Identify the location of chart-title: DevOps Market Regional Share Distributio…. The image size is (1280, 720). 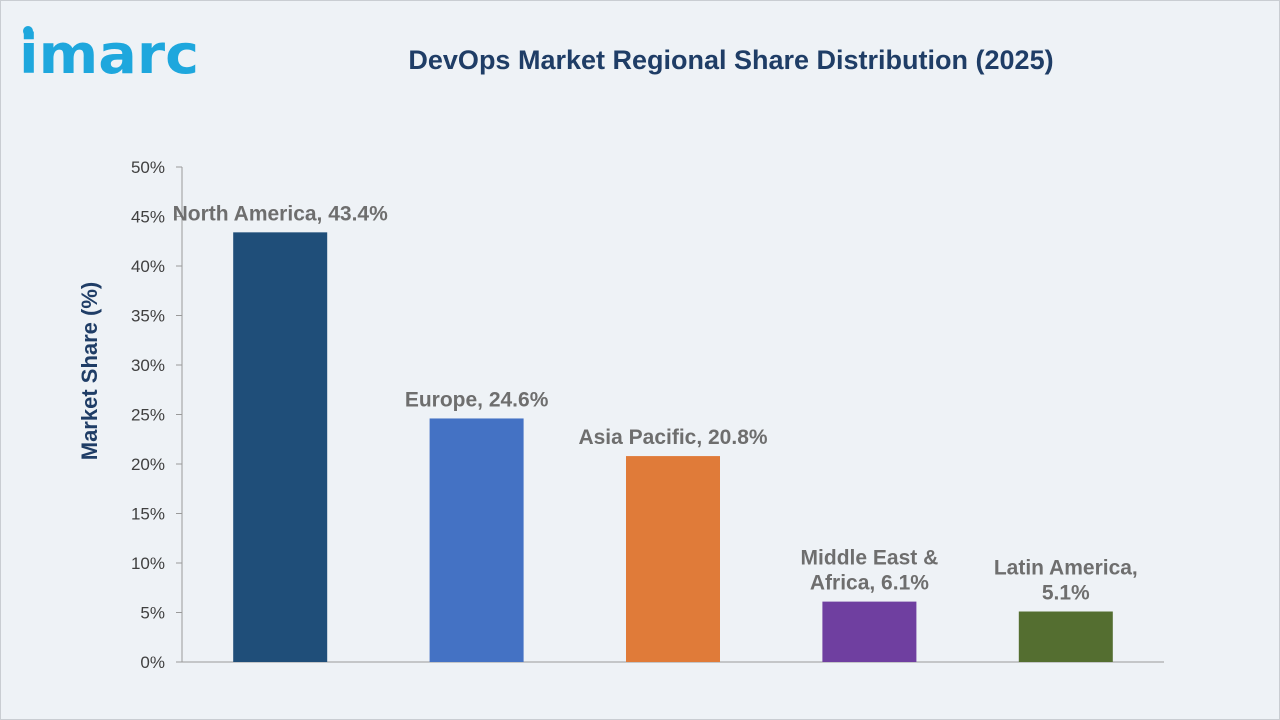
(731, 60).